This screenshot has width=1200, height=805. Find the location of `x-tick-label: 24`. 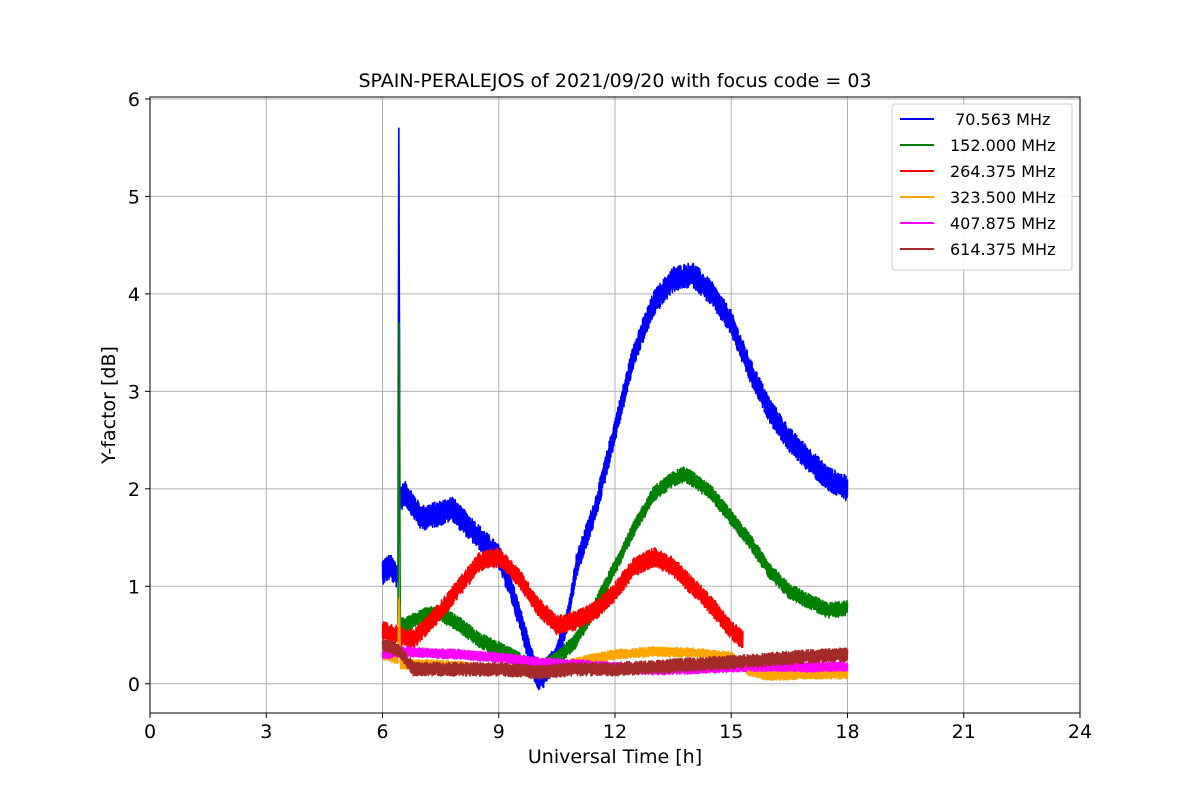

x-tick-label: 24 is located at coordinates (1080, 732).